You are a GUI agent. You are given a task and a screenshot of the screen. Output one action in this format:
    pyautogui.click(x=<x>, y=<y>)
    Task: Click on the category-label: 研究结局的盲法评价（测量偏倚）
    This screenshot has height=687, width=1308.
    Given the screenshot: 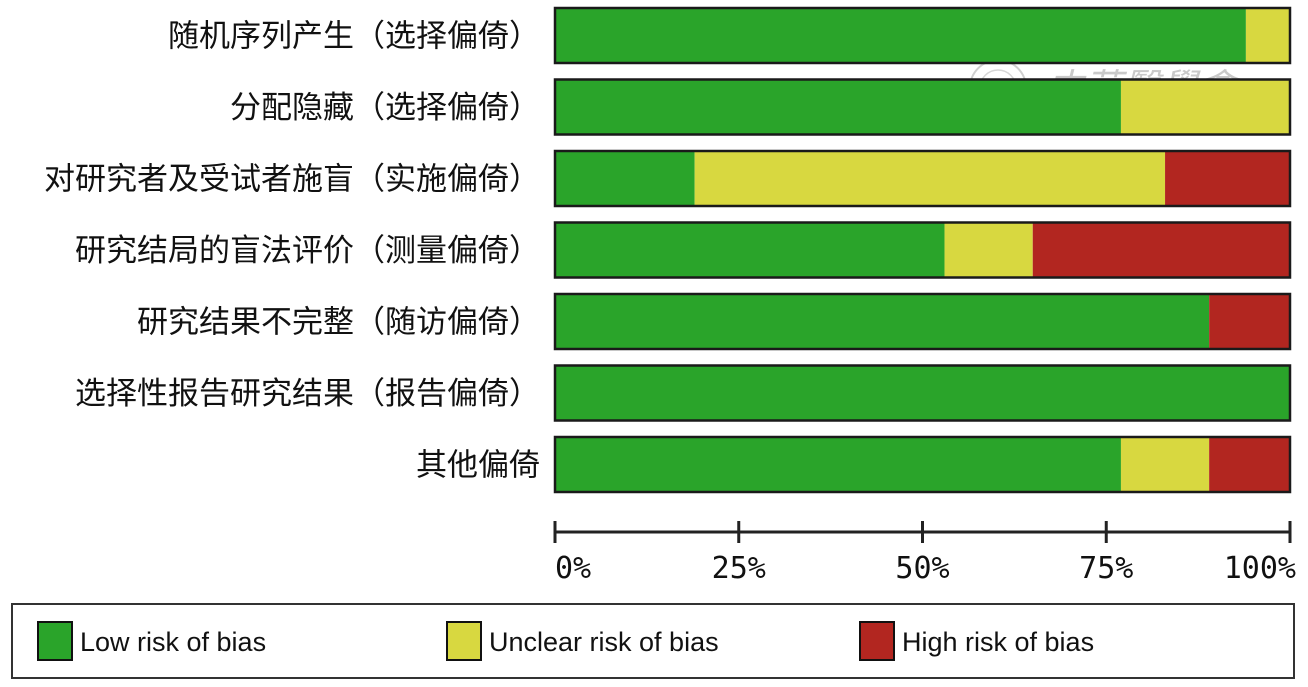 What is the action you would take?
    pyautogui.click(x=307, y=251)
    